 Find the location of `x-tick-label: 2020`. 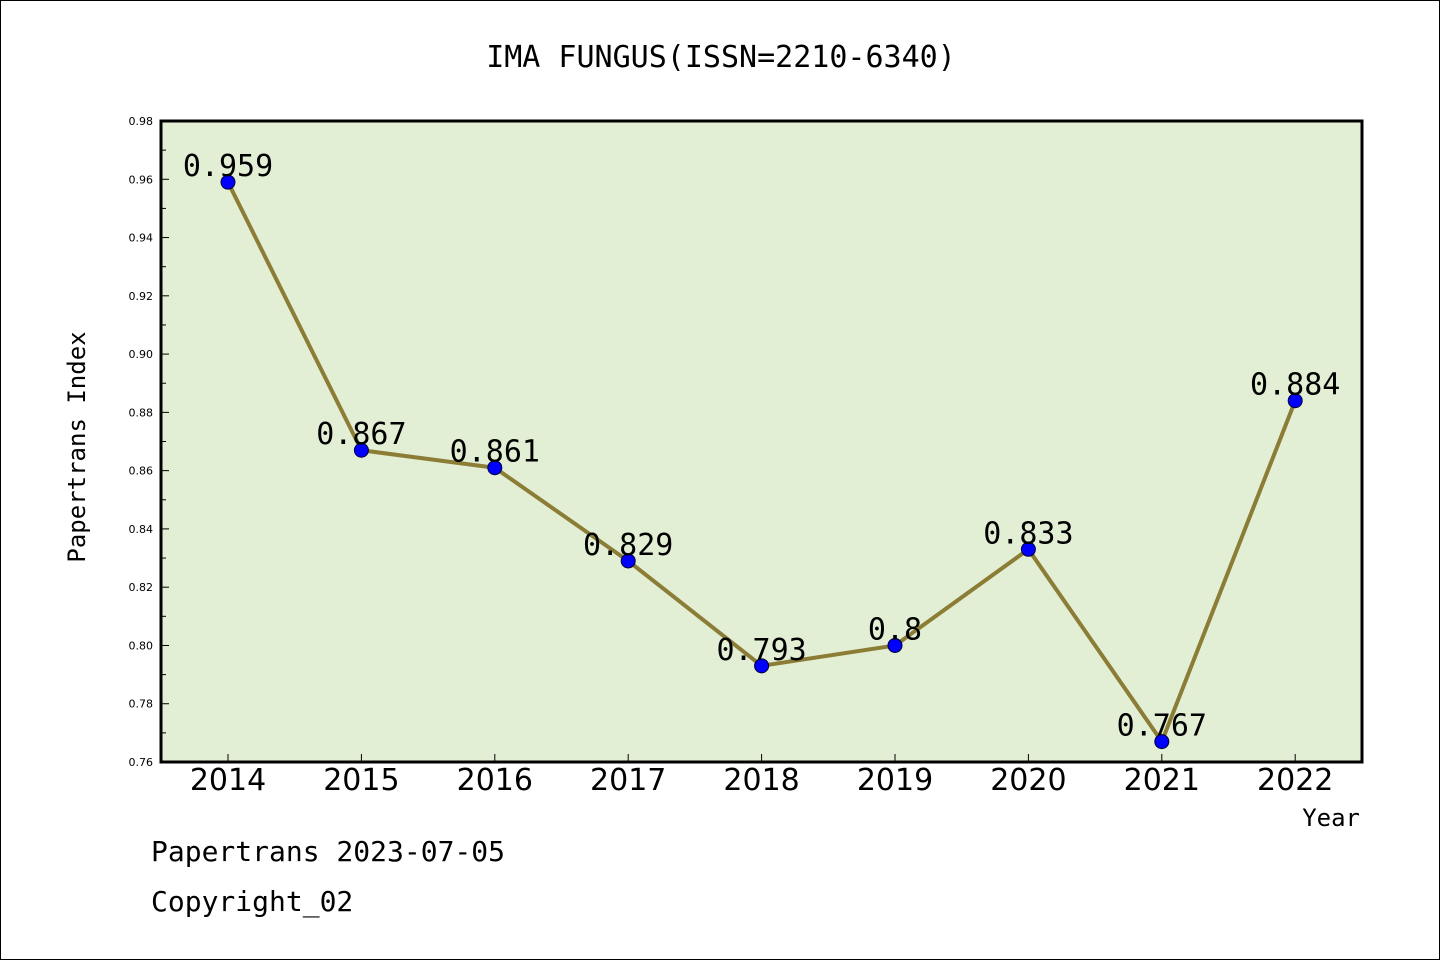

x-tick-label: 2020 is located at coordinates (1028, 780).